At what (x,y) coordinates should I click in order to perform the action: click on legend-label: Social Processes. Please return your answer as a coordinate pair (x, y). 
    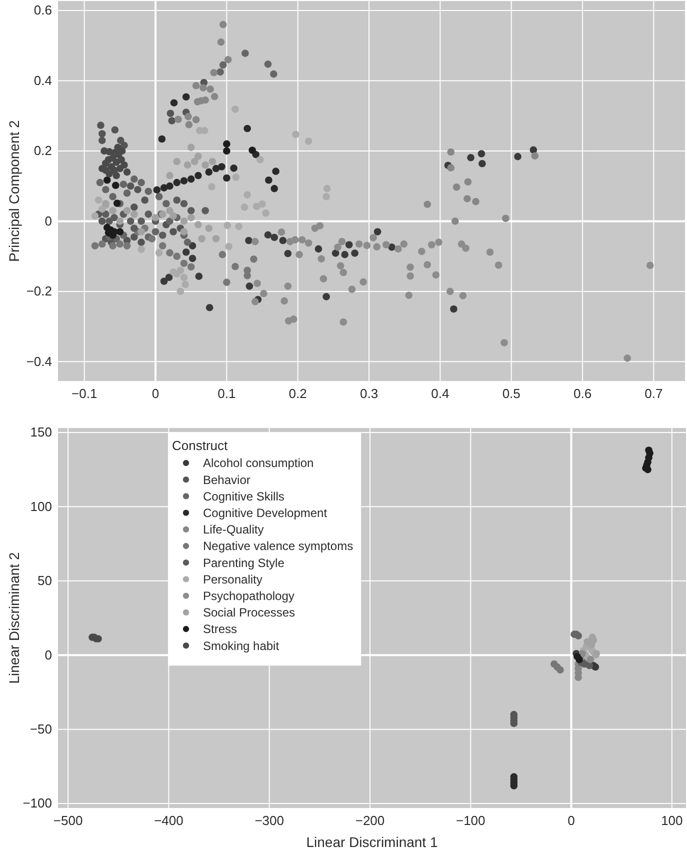
    Looking at the image, I should click on (249, 613).